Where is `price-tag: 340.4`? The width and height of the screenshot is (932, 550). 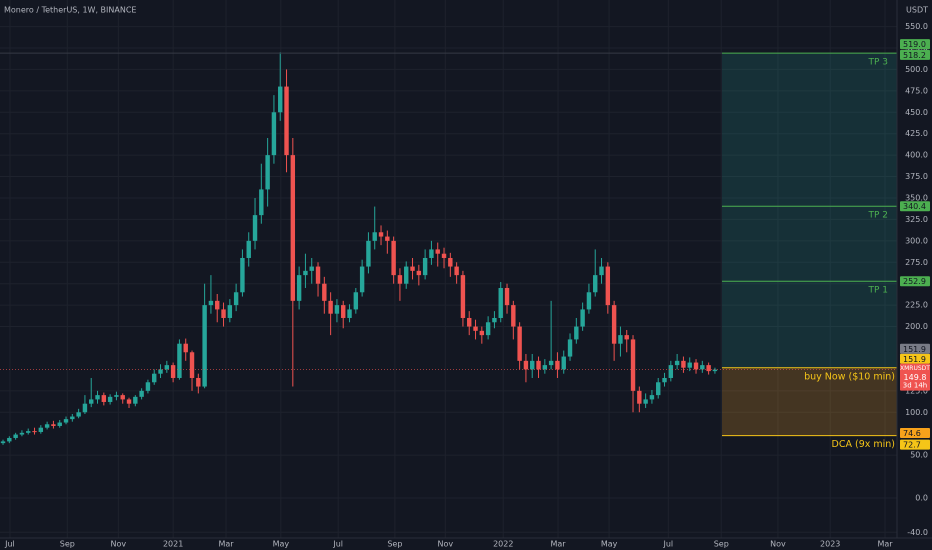
price-tag: 340.4 is located at coordinates (915, 206).